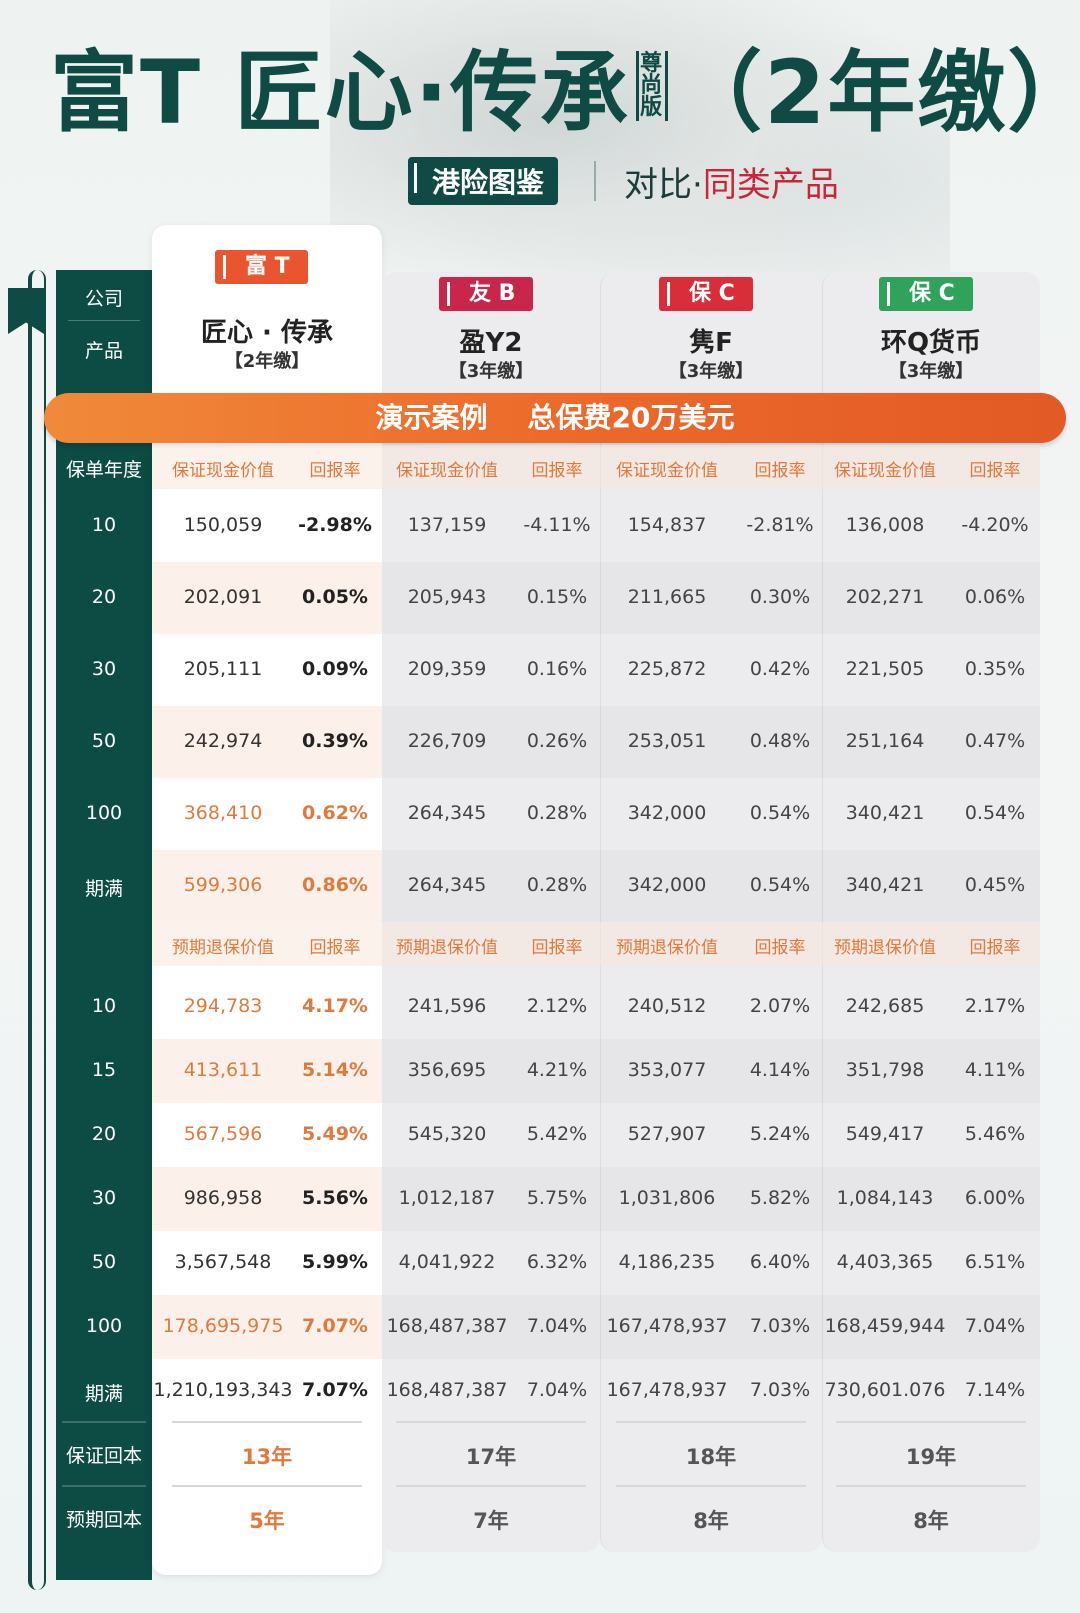 This screenshot has width=1080, height=1613. What do you see at coordinates (431, 417) in the screenshot?
I see `banner-left: 演示案例` at bounding box center [431, 417].